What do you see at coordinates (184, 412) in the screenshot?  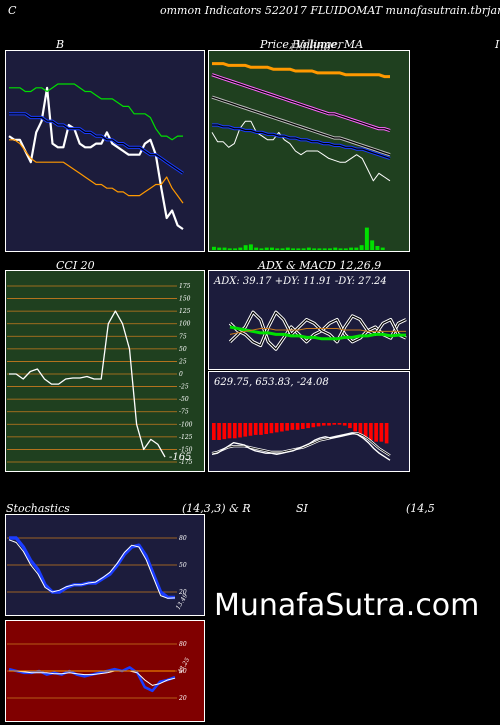 I see `cci-tick-label: -75` at bounding box center [184, 412].